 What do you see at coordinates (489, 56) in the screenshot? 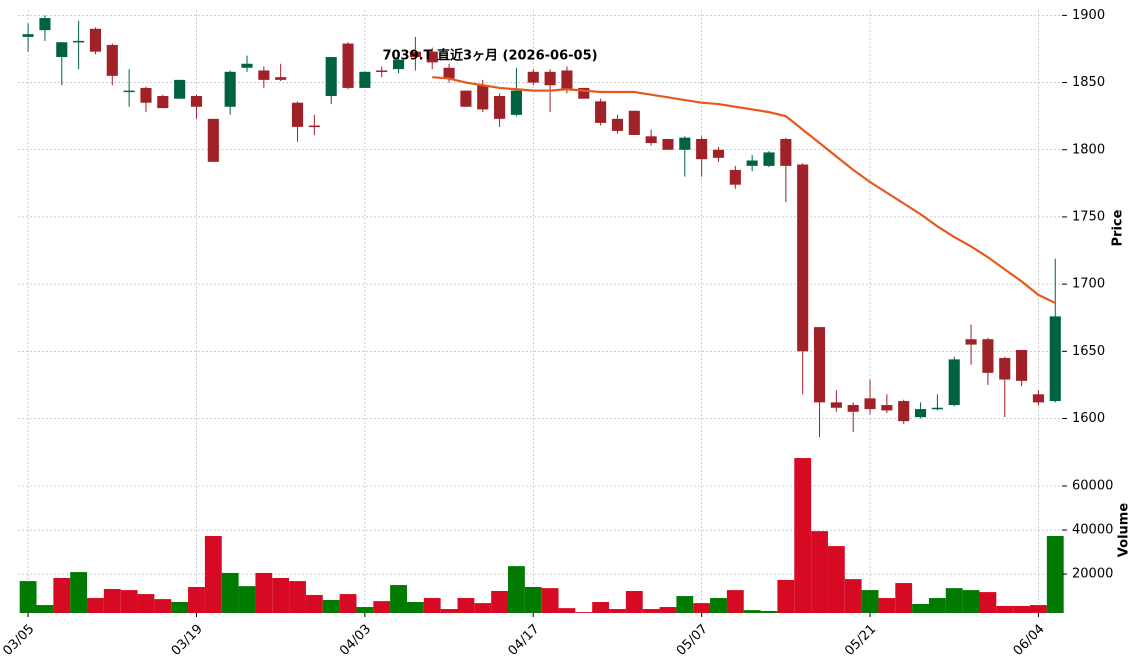
I see `chart-title: 7039.T 直近3ヶ月 (2026-06-05)` at bounding box center [489, 56].